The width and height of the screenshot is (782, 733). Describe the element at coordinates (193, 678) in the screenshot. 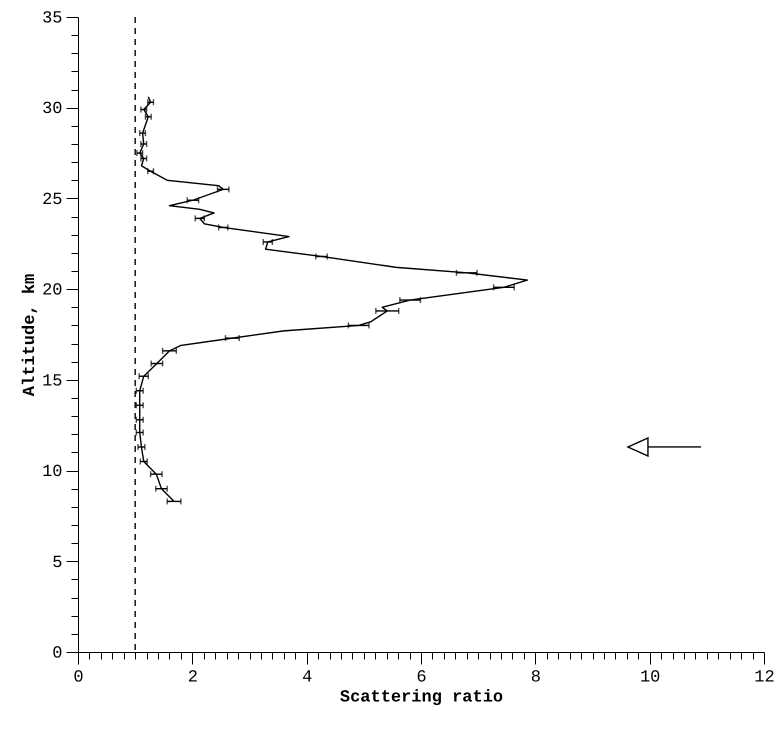

I see `x-tick-label: 2` at that location.